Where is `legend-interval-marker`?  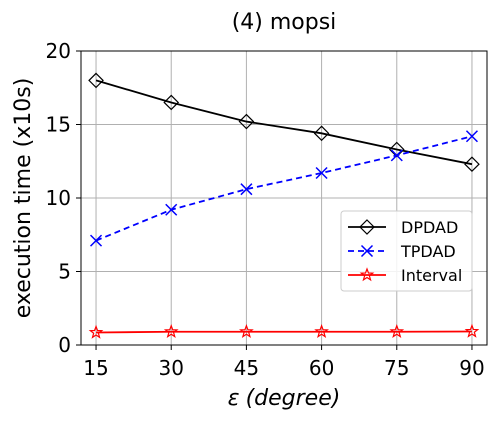
legend-interval-marker is located at coordinates (367, 274).